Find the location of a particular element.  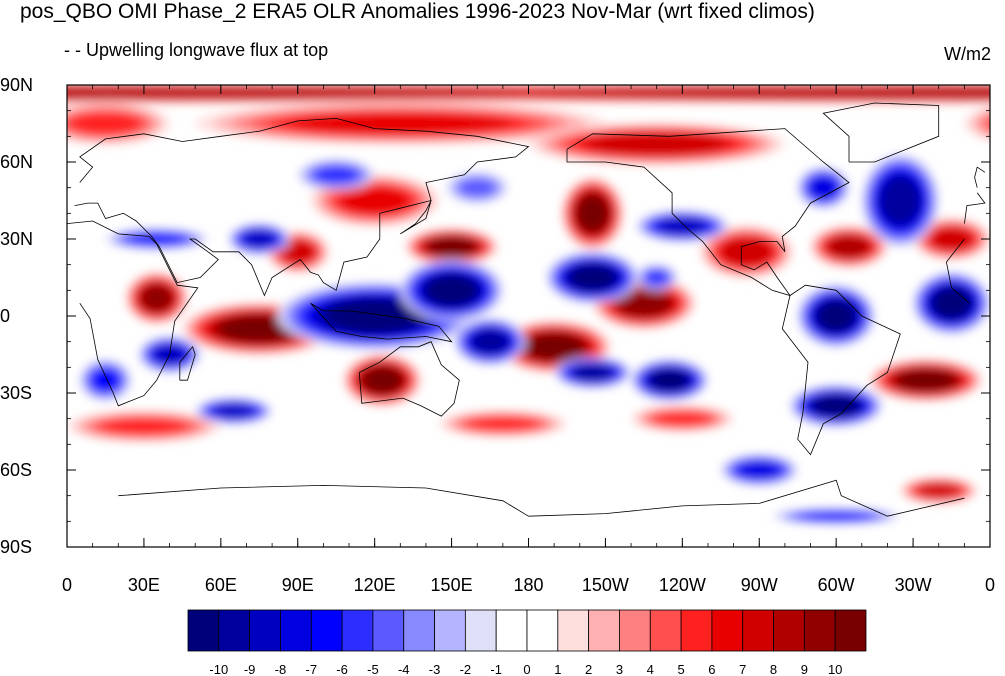

colorbar-label: 6 is located at coordinates (711, 669).